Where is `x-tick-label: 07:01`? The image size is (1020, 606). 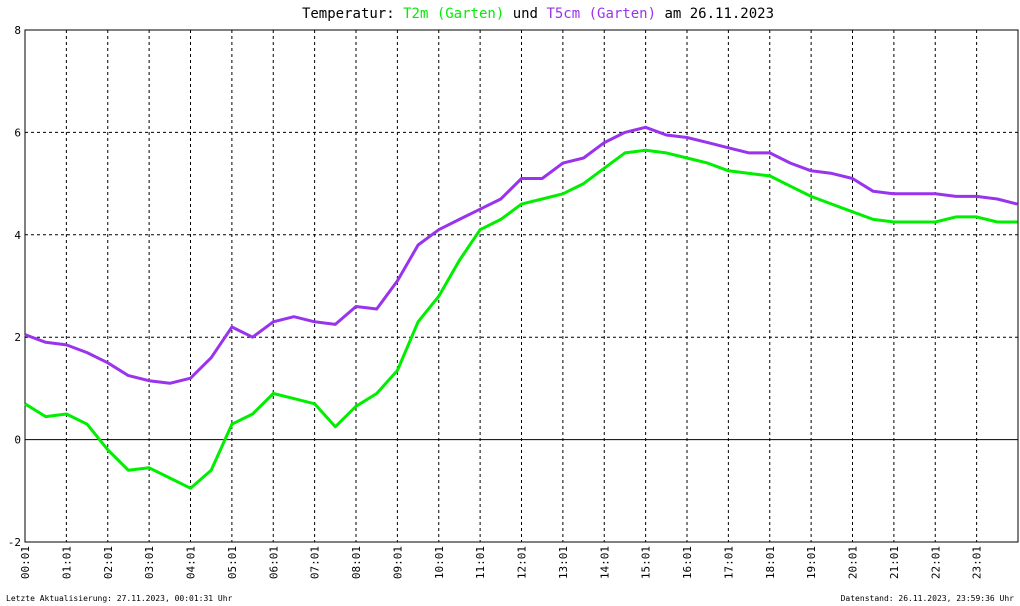 x-tick-label: 07:01 is located at coordinates (315, 562).